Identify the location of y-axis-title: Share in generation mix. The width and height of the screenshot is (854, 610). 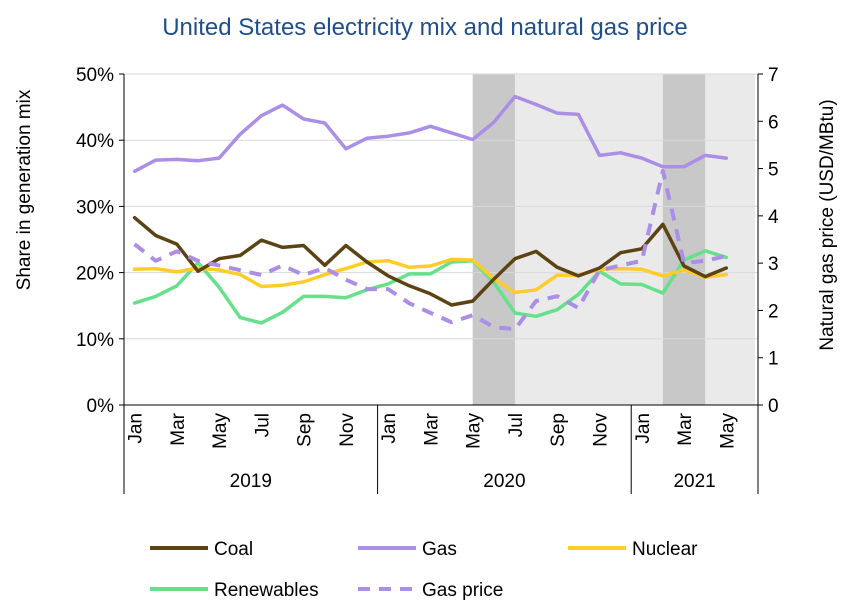
(24, 189).